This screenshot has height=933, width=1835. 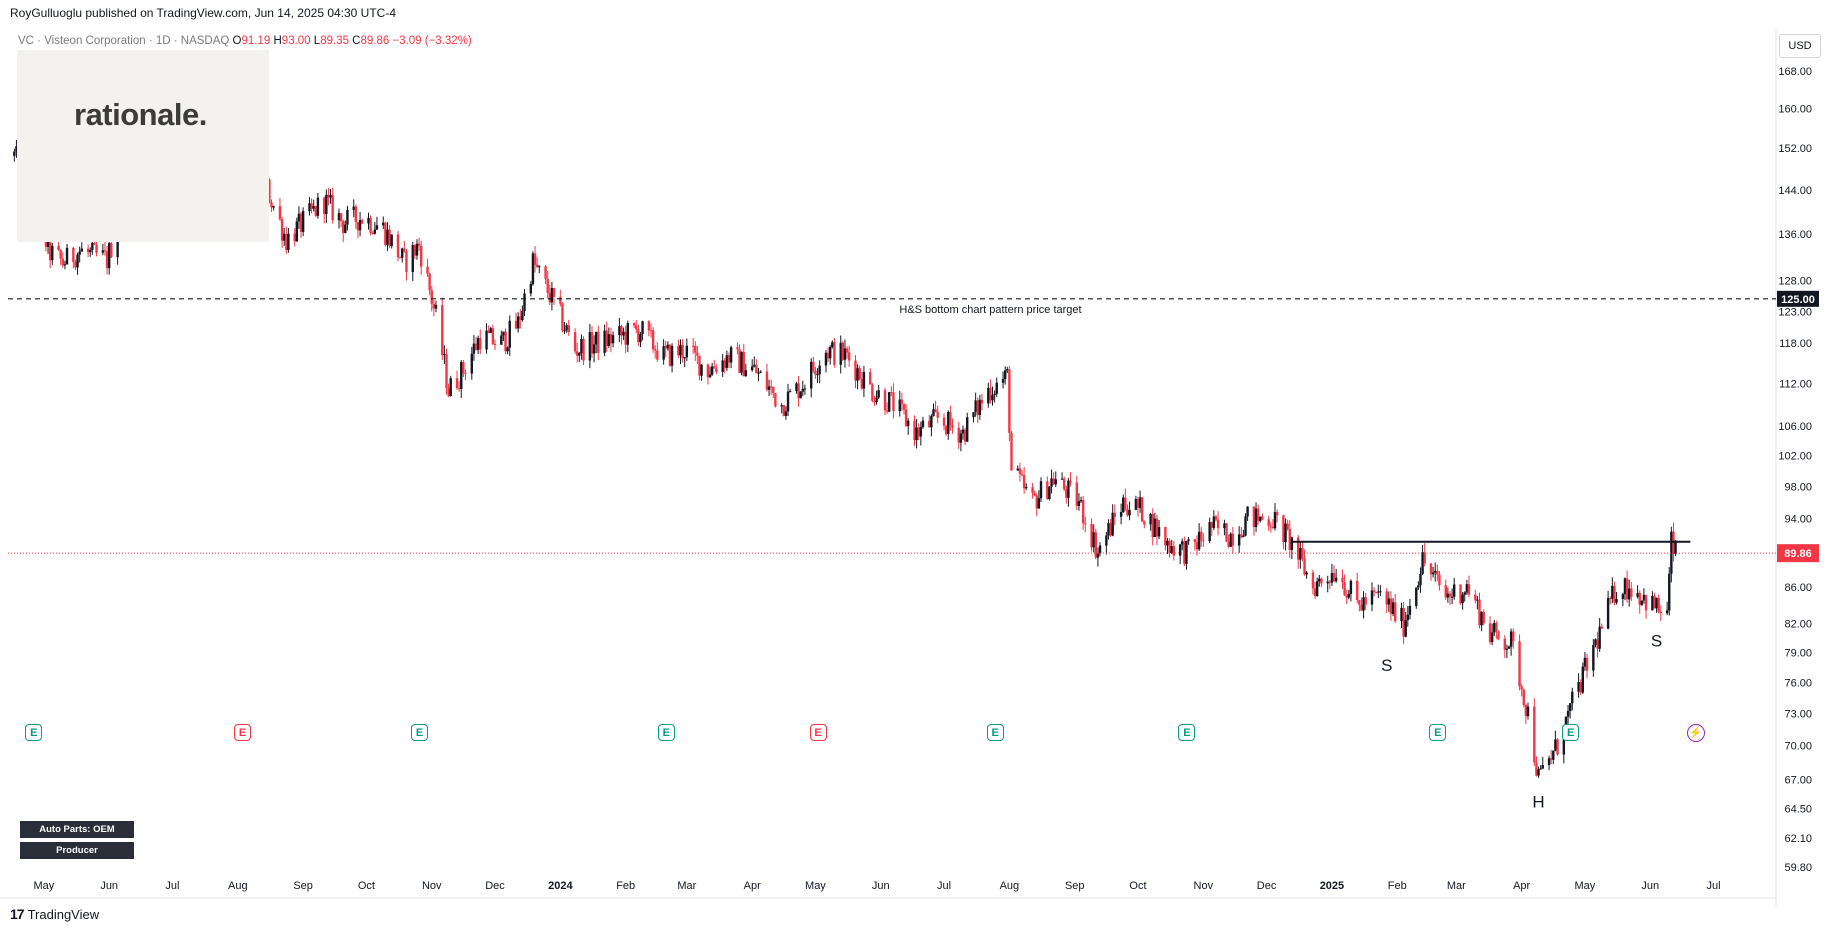 I want to click on sector-tag-sector: Producer Manufacturing, so click(x=77, y=857).